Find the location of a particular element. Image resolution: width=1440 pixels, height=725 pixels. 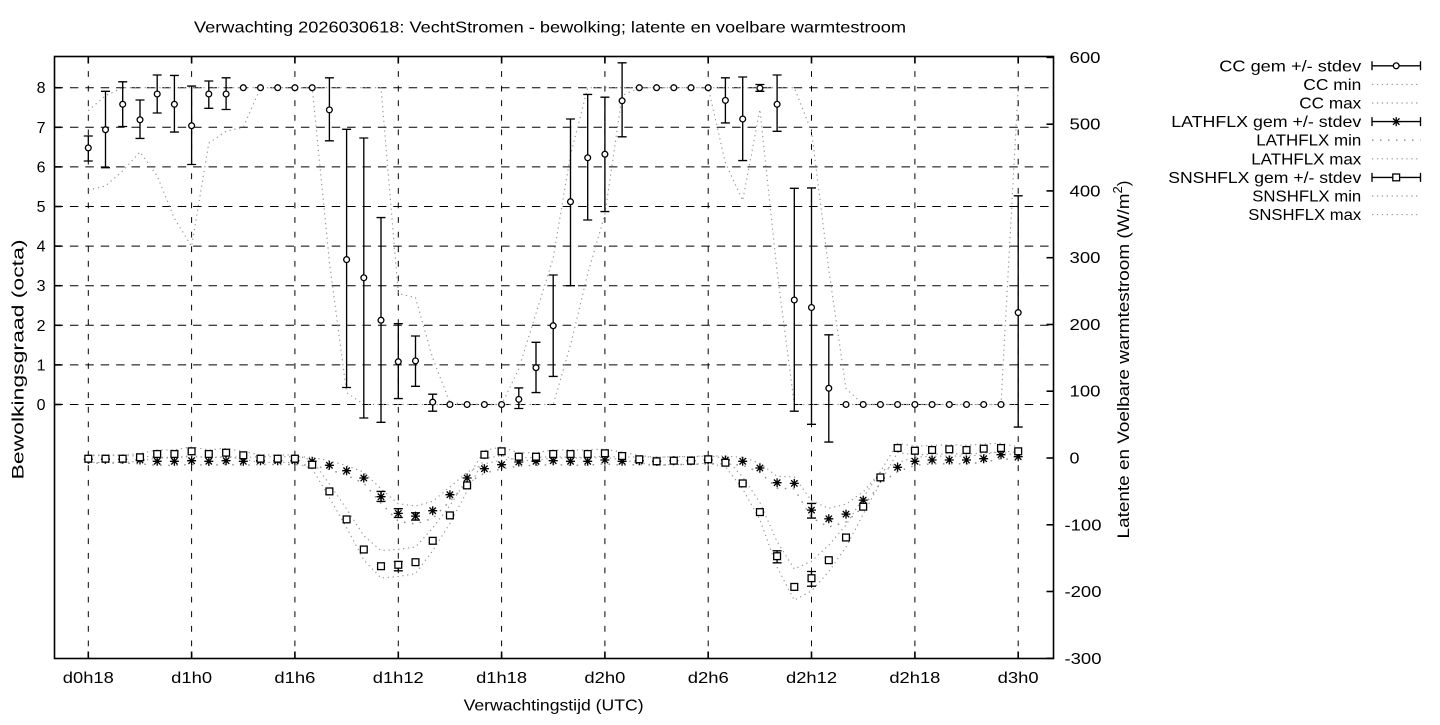

svg-text: 2 is located at coordinates (41, 326).